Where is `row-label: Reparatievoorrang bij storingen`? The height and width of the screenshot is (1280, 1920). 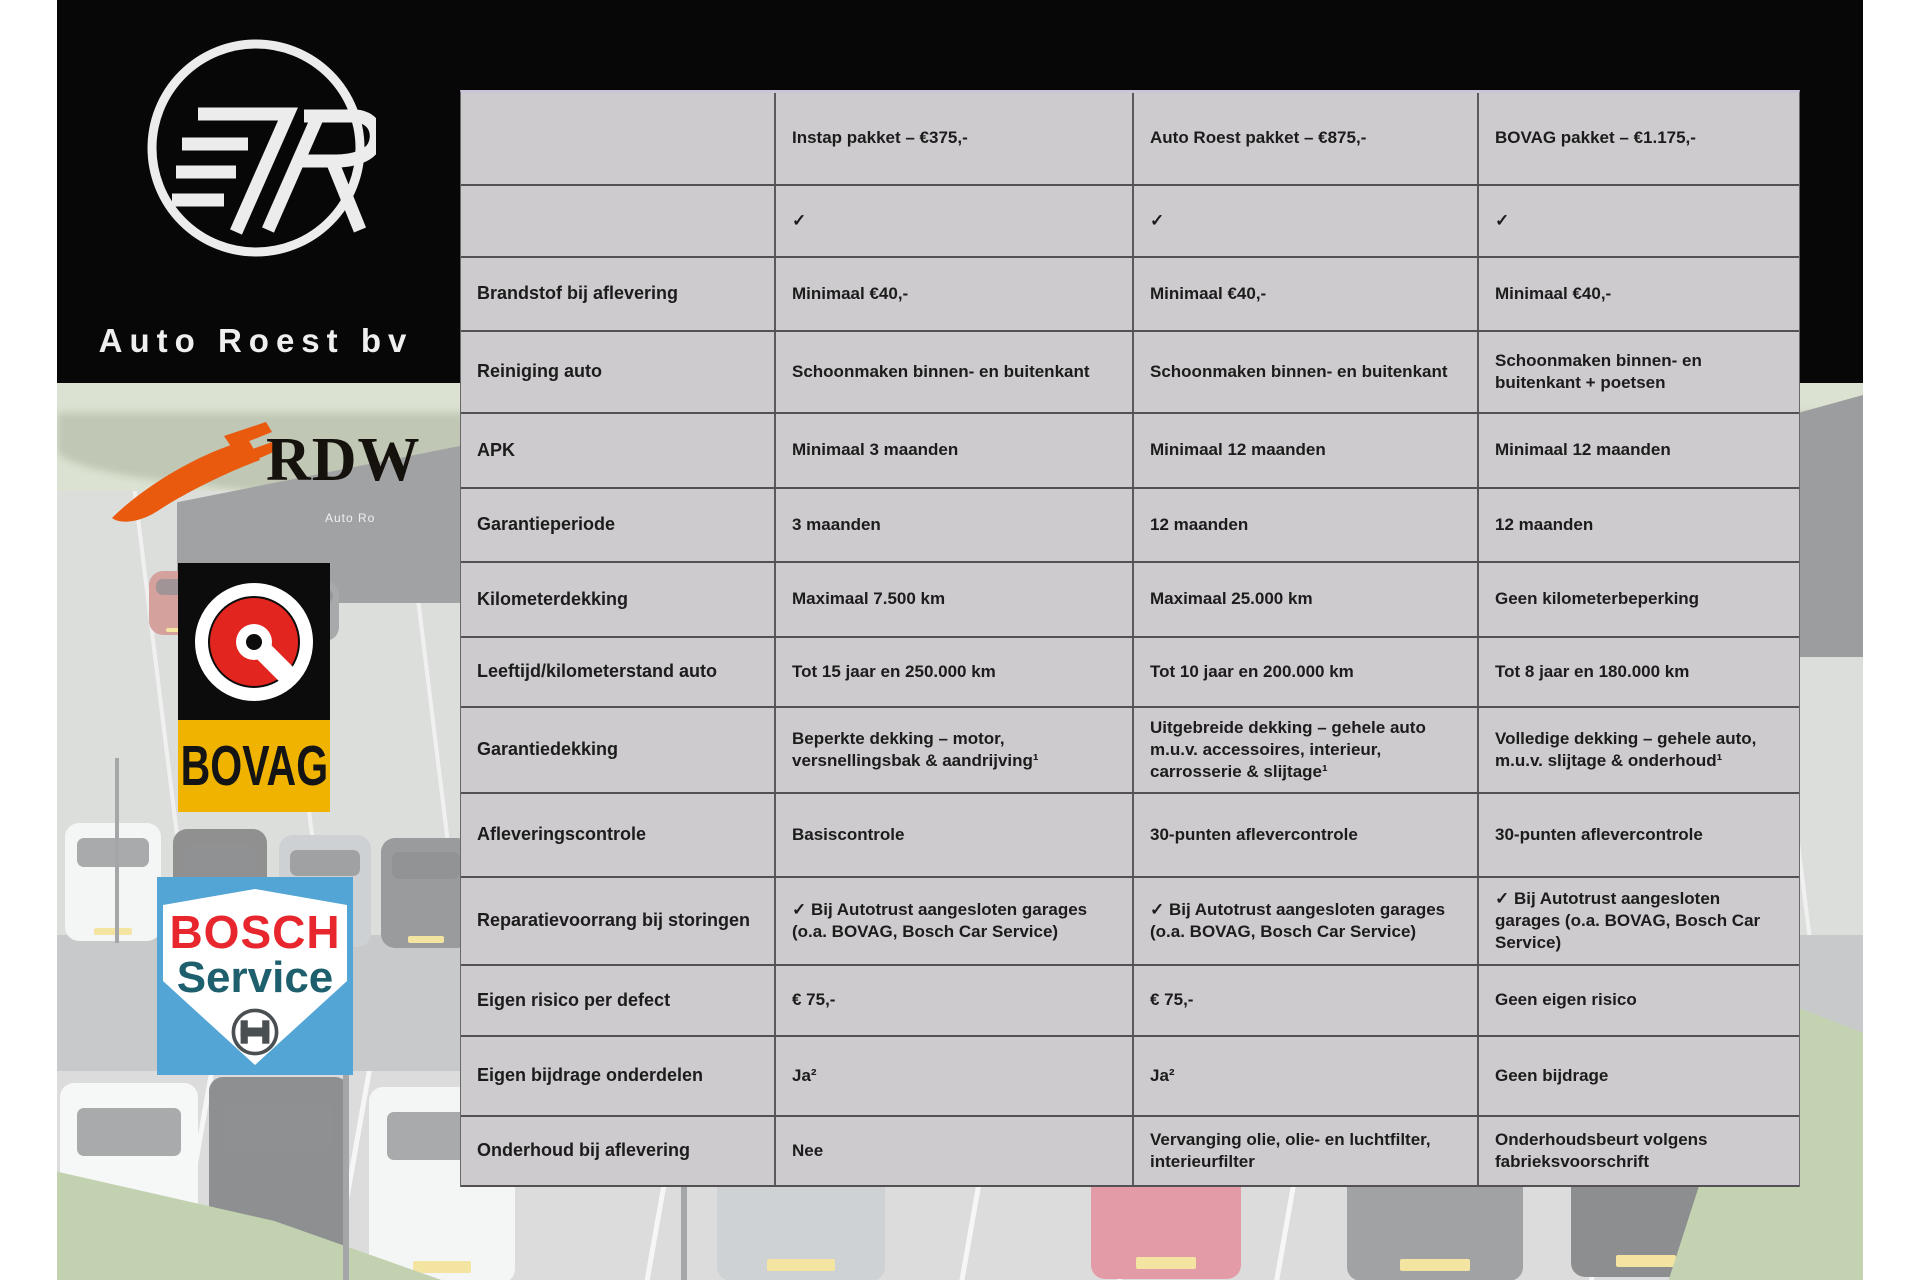 row-label: Reparatievoorrang bij storingen is located at coordinates (614, 920).